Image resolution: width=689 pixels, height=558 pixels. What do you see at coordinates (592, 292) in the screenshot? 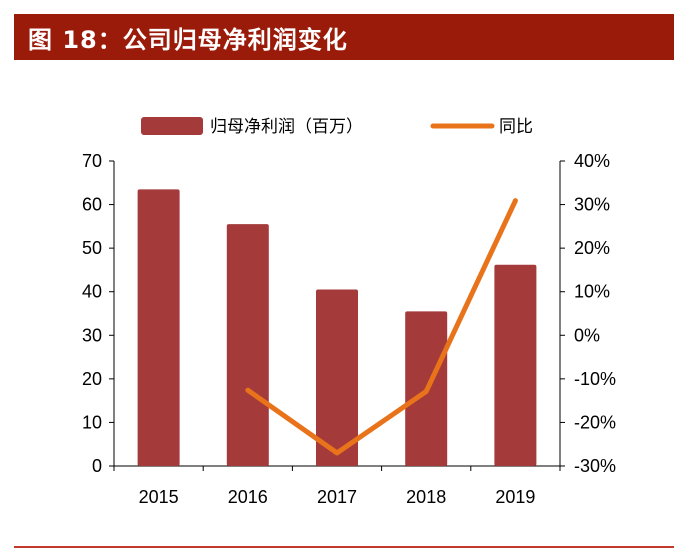
I see `y-right-tick-label: 10%` at bounding box center [592, 292].